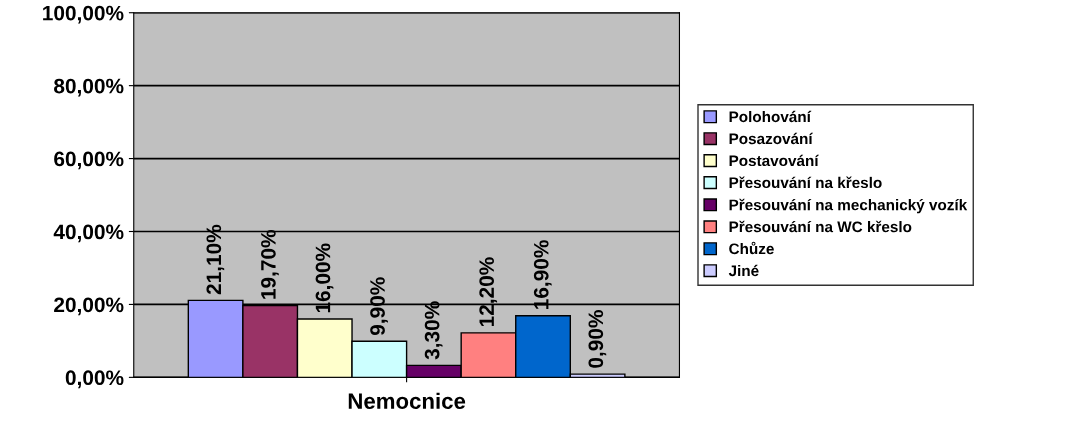 This screenshot has height=424, width=1070. Describe the element at coordinates (488, 292) in the screenshot. I see `data-label: 12,20%` at that location.